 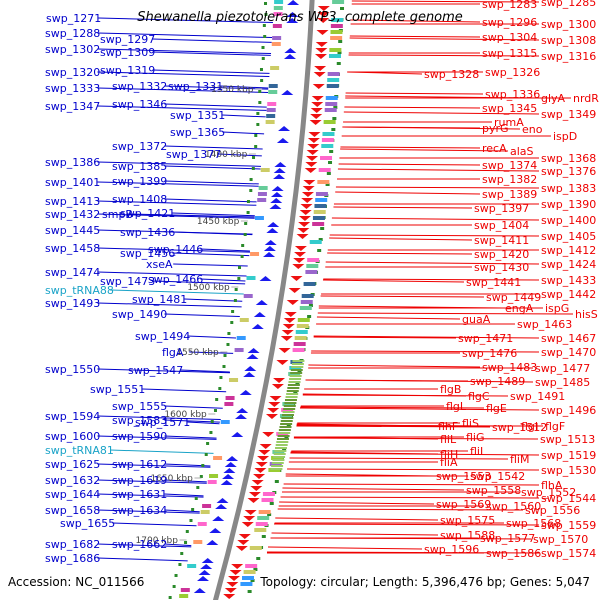 What do you see at coordinates (568, 250) in the screenshot?
I see `right-gene-label: swp_1412` at bounding box center [568, 250].